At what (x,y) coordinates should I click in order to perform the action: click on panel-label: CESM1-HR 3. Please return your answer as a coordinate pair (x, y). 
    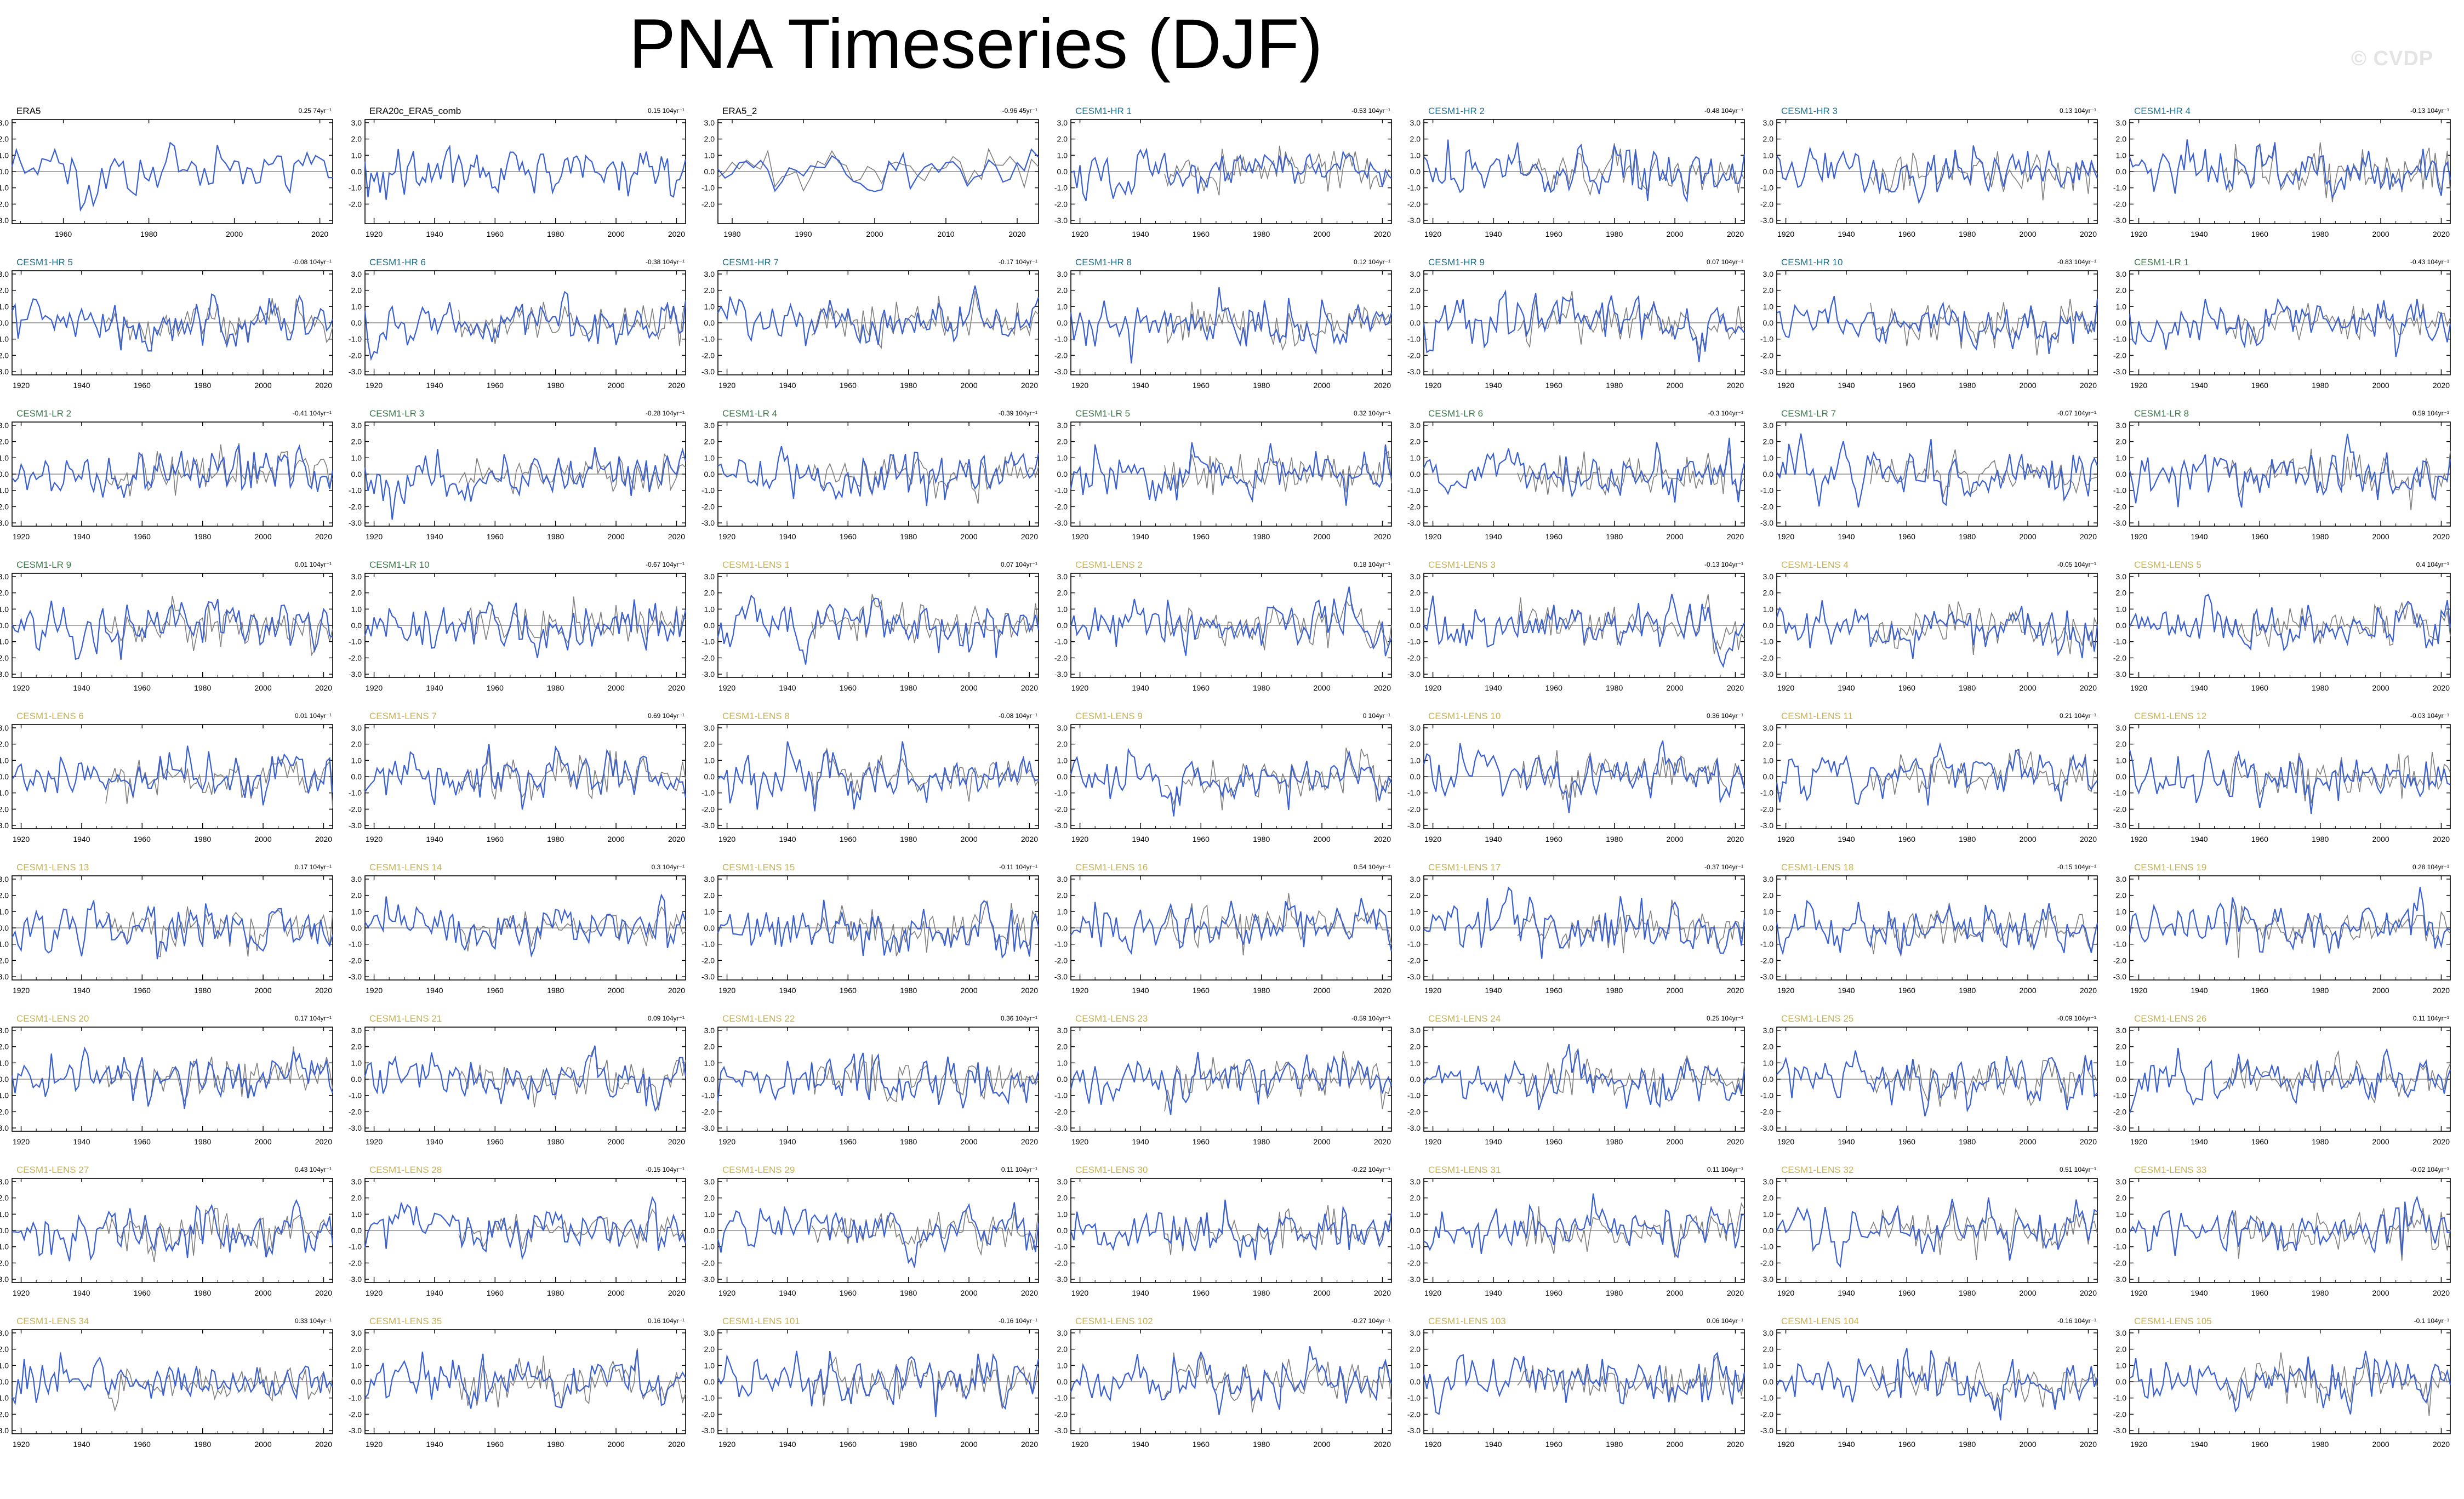
    Looking at the image, I should click on (1809, 111).